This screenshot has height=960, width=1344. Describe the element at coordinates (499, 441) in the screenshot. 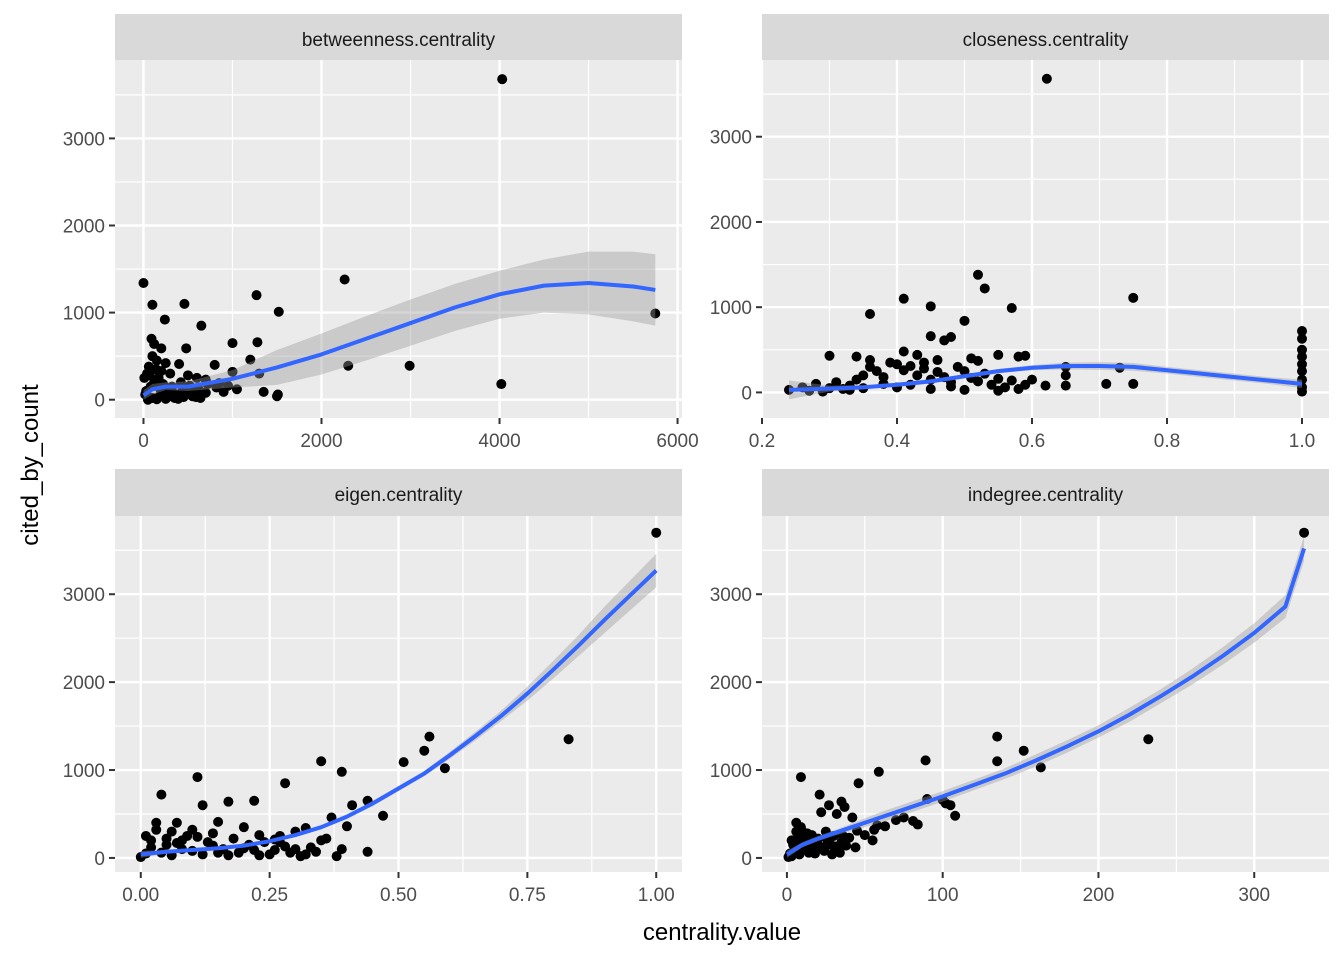

I see `x-tick-label: 4000` at that location.